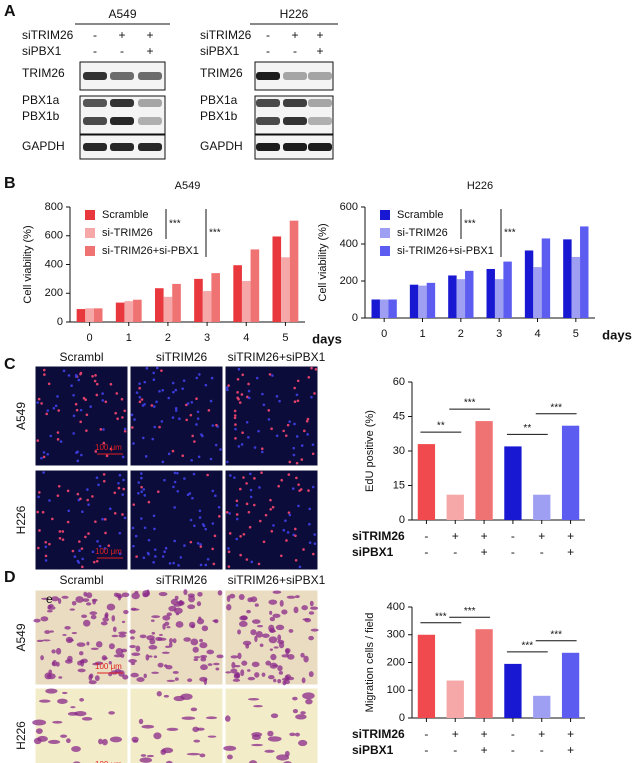  I want to click on legend-label: si-TRIM26+si-PBX1, so click(150, 251).